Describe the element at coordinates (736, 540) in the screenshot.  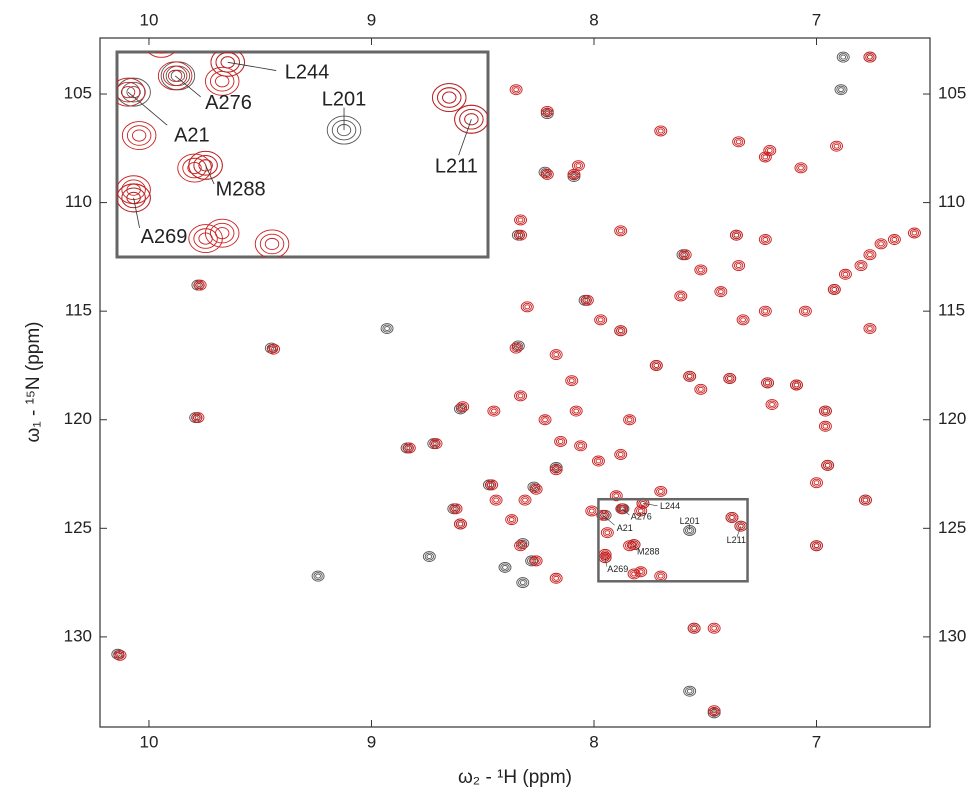
I see `annotation: L211` at that location.